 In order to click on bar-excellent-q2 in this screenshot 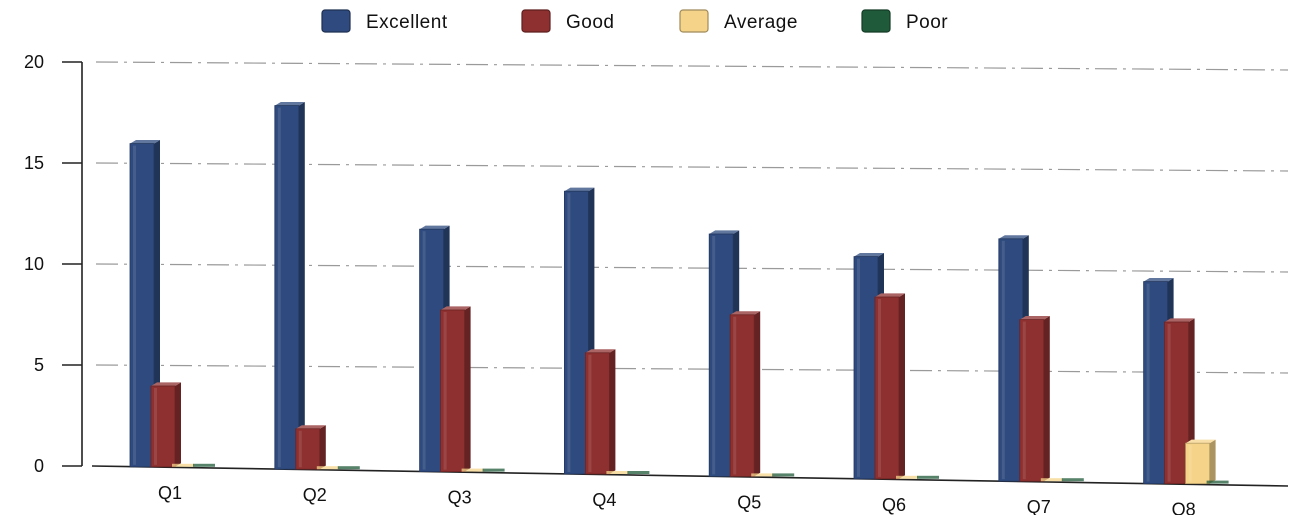, I will do `click(289, 285)`.